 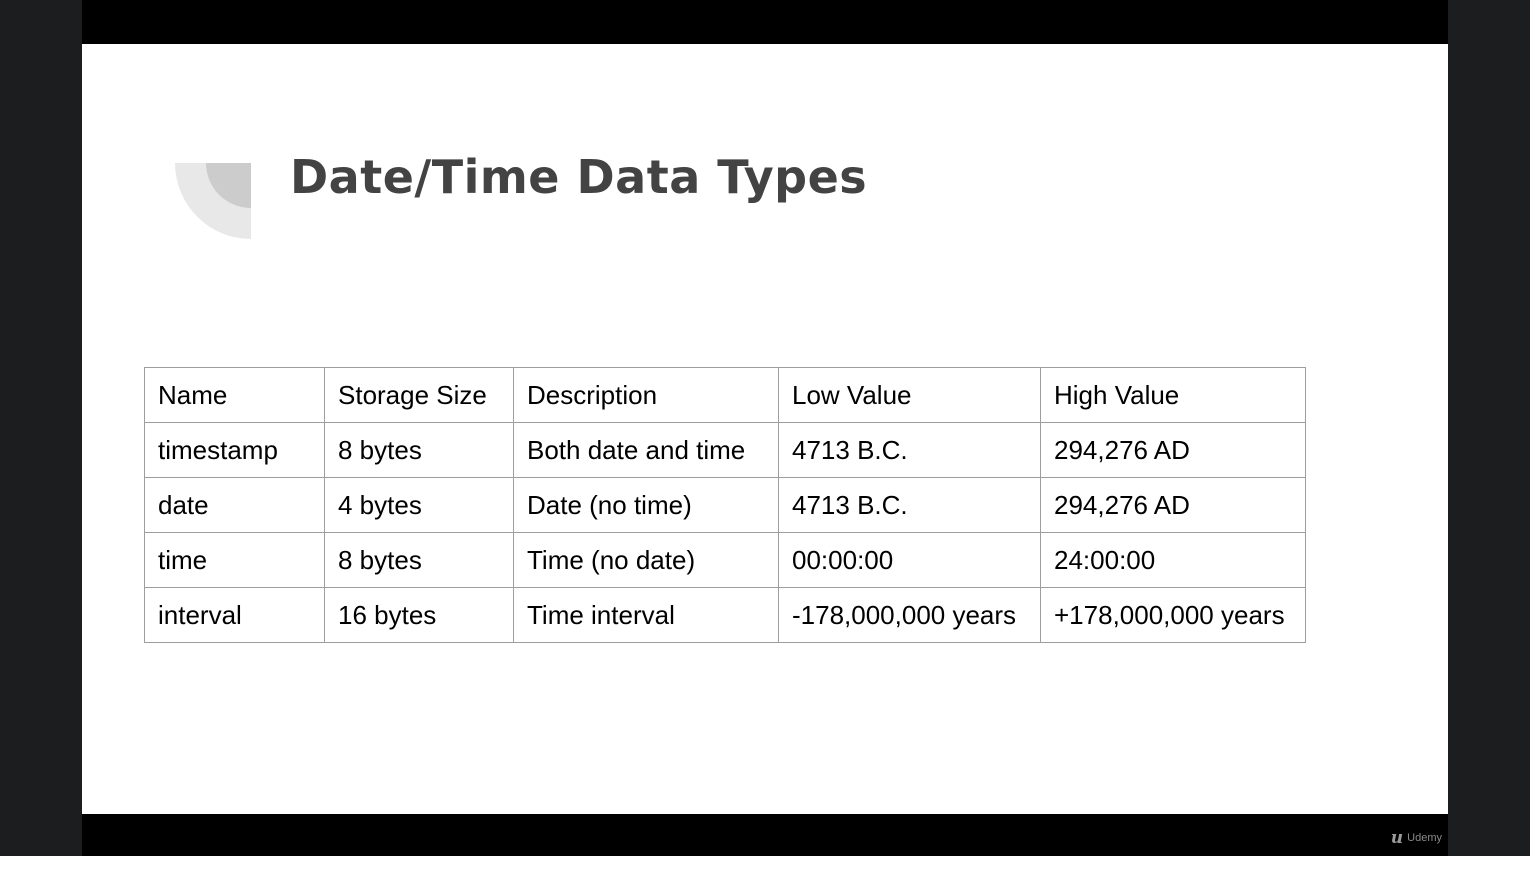 I want to click on udemy-logo-icon: u, so click(x=1397, y=838).